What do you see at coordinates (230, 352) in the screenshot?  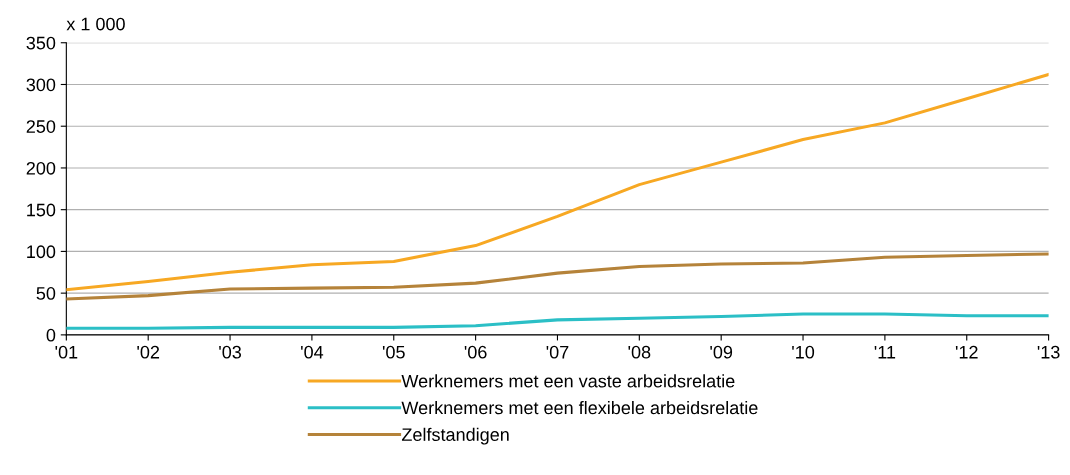 I see `x-tick-label: '03` at bounding box center [230, 352].